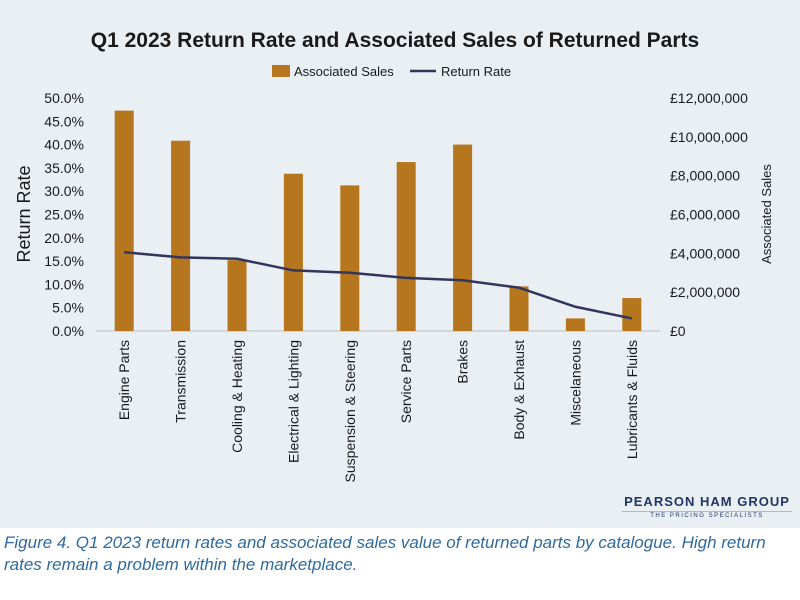 This screenshot has width=800, height=600. Describe the element at coordinates (344, 71) in the screenshot. I see `legend-label-associated-sales: Associated Sales` at that location.